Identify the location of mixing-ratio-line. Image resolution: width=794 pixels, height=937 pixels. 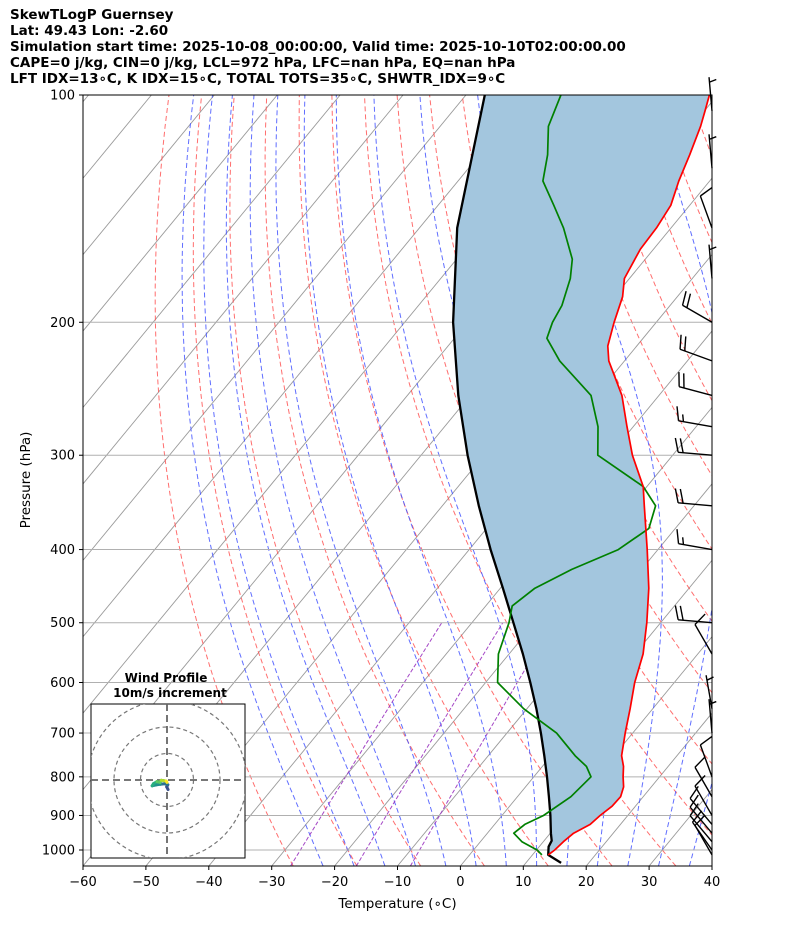
(429, 744).